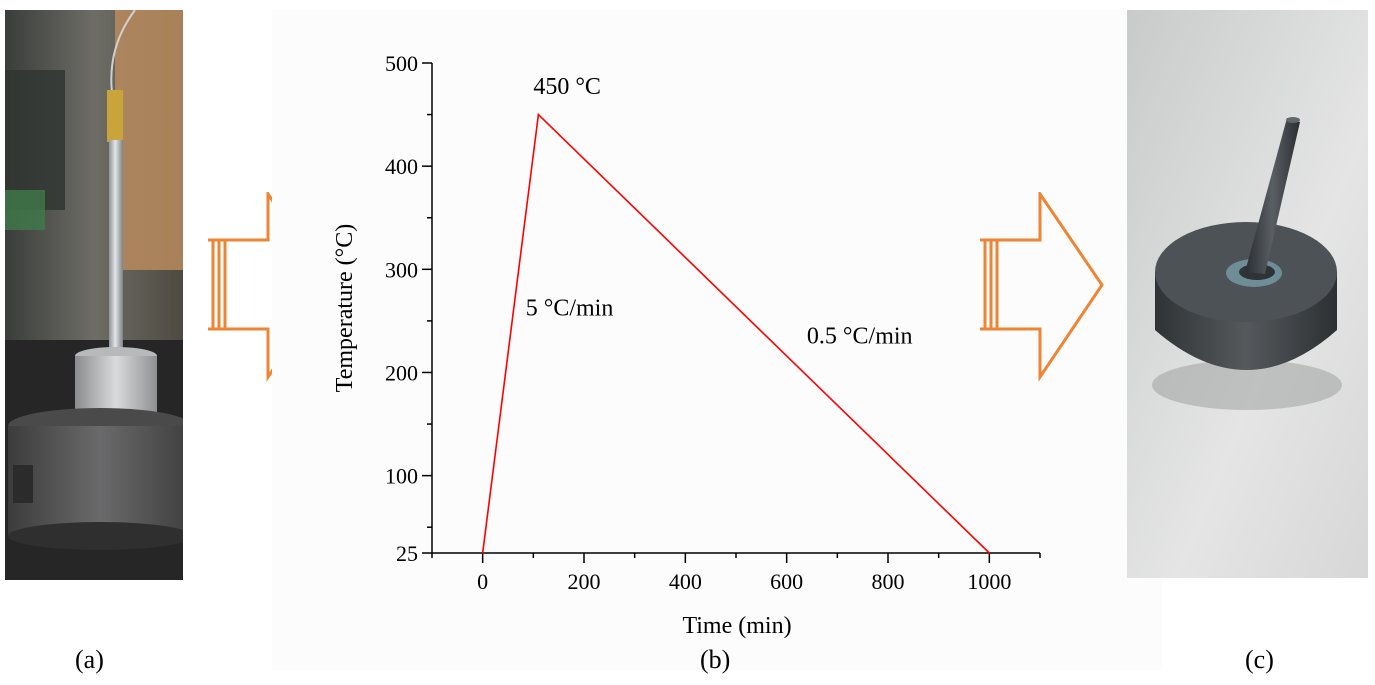 The width and height of the screenshot is (1375, 685). Describe the element at coordinates (401, 476) in the screenshot. I see `y-tick-label: 100` at that location.